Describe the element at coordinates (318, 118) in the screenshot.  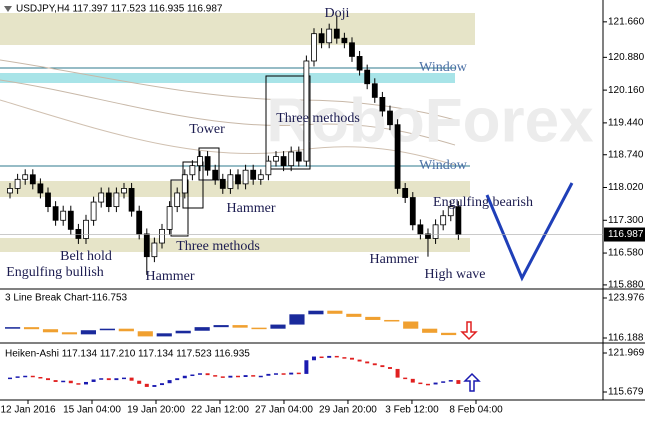
I see `pattern-label: Three methods` at that location.